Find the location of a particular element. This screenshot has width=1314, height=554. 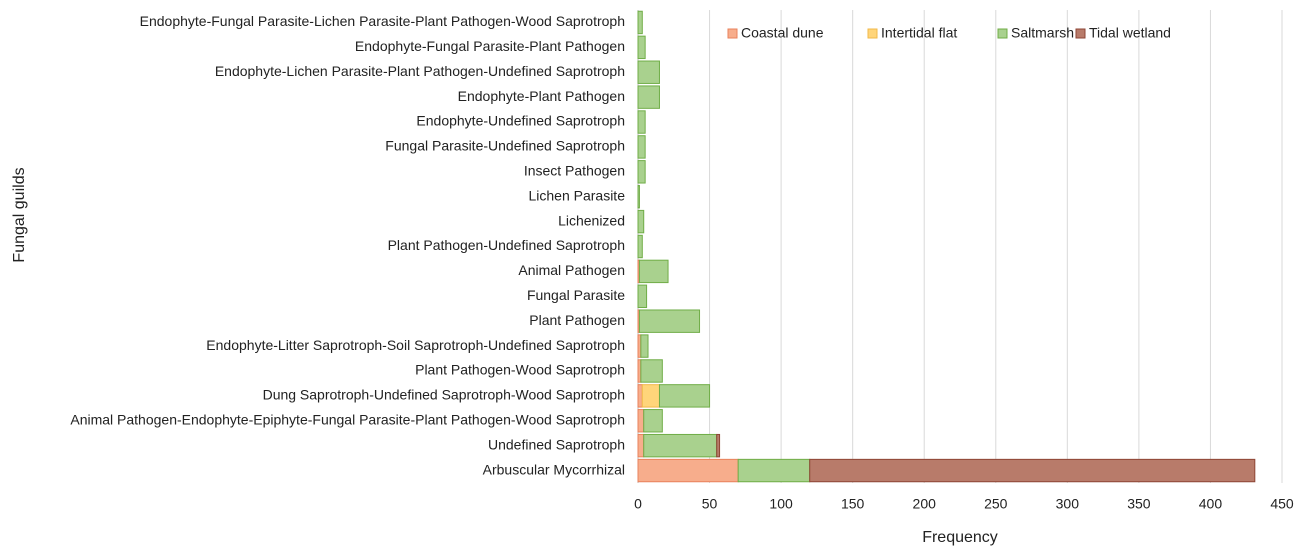

x-tick-label: 50 is located at coordinates (710, 504).